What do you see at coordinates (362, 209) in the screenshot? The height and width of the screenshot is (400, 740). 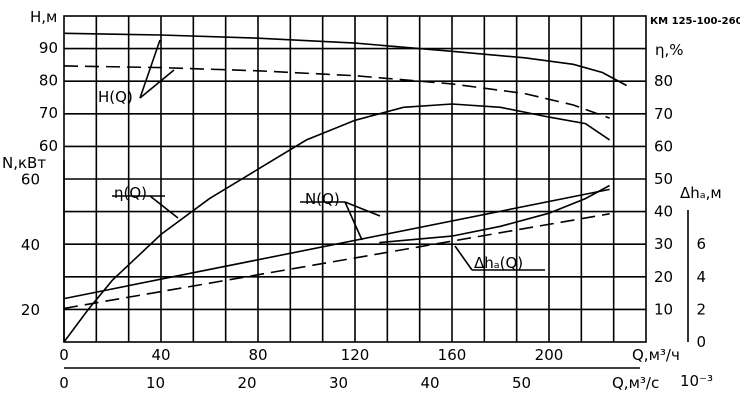 I see `nq-leader-solid` at bounding box center [362, 209].